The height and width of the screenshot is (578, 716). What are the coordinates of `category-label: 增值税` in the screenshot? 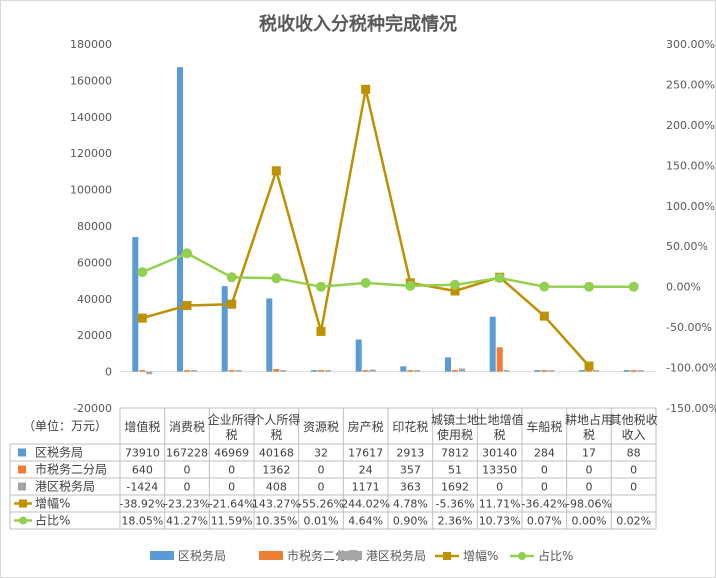 It's located at (142, 426).